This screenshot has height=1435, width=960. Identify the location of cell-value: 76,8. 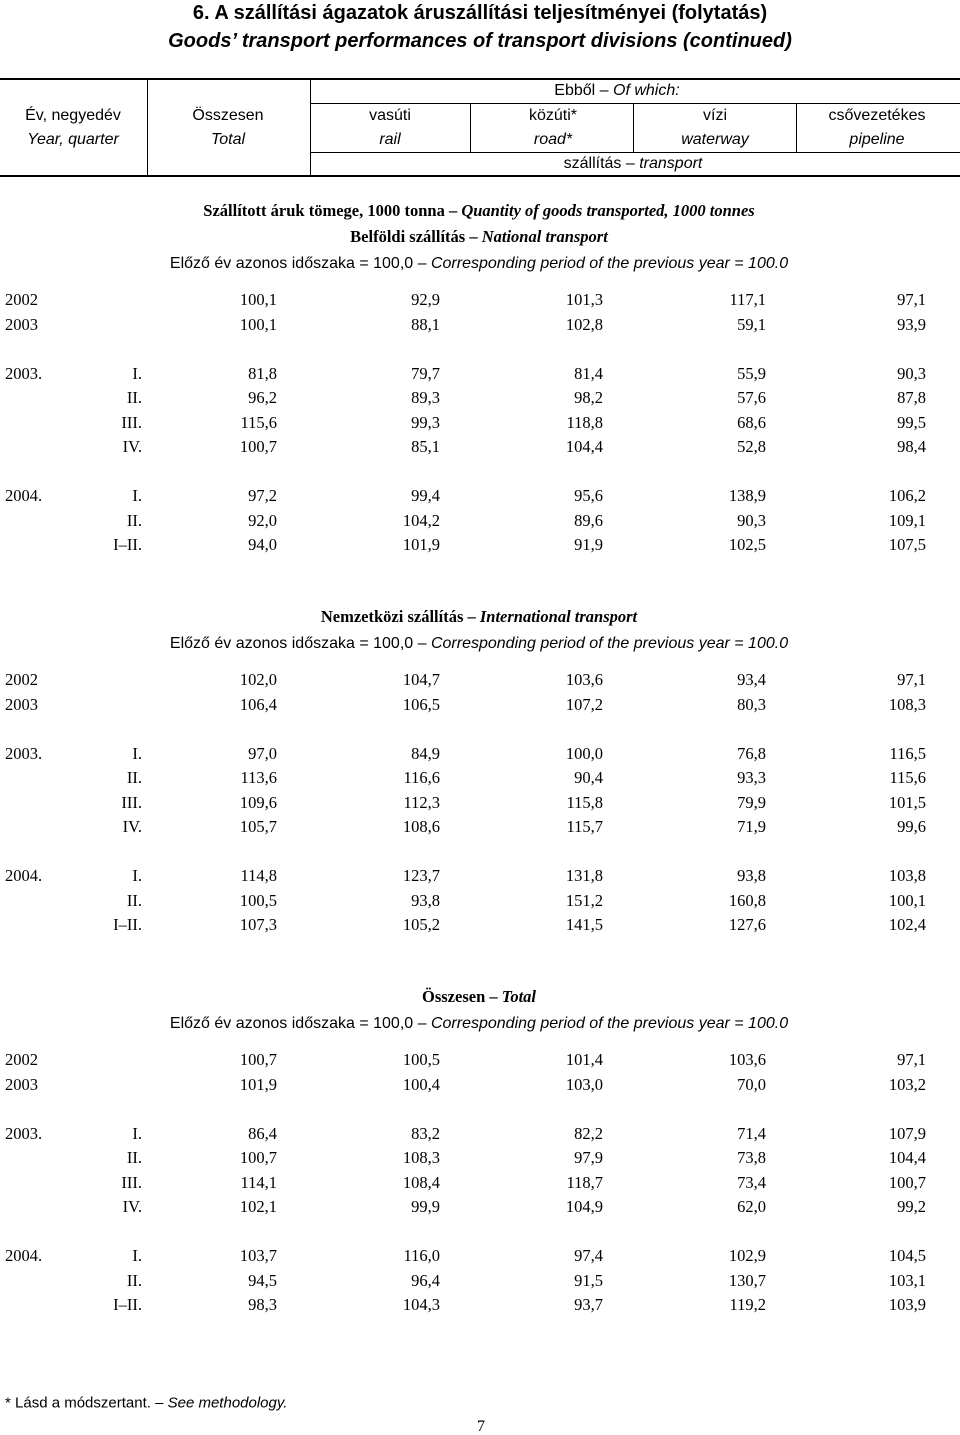
(751, 753).